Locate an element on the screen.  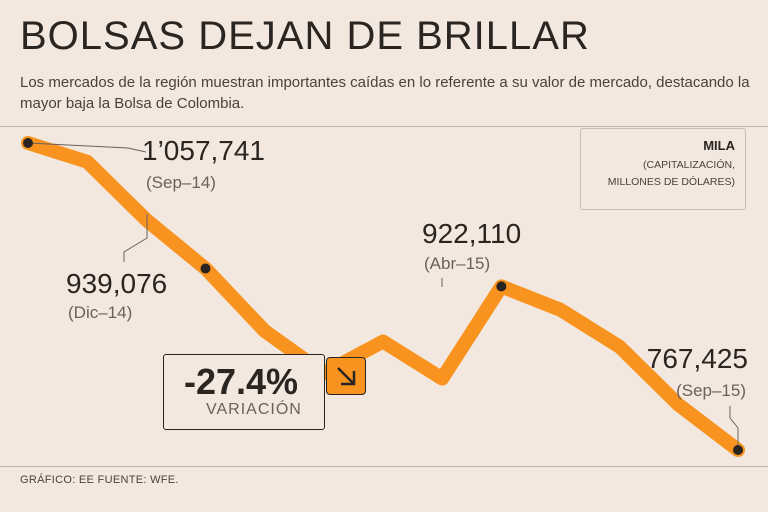
top-divider is located at coordinates (384, 126).